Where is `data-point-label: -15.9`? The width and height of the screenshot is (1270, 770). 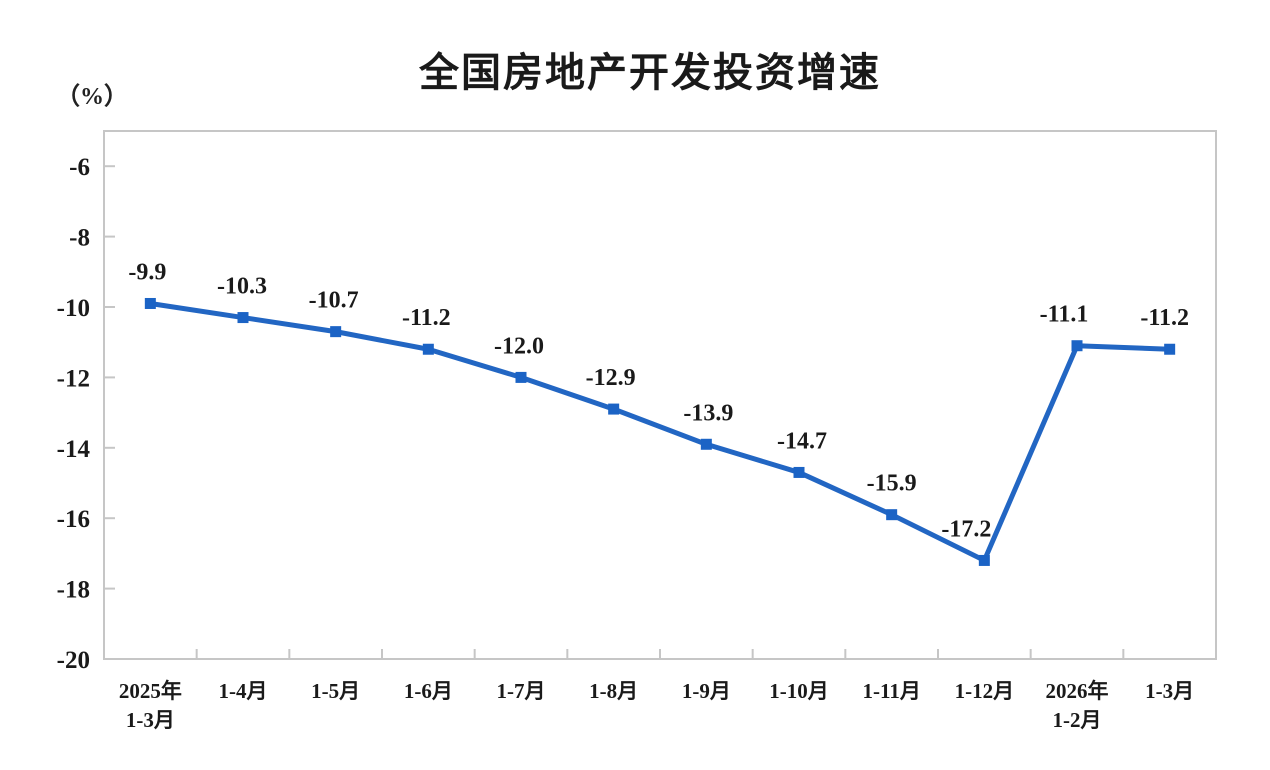
data-point-label: -15.9 is located at coordinates (892, 484).